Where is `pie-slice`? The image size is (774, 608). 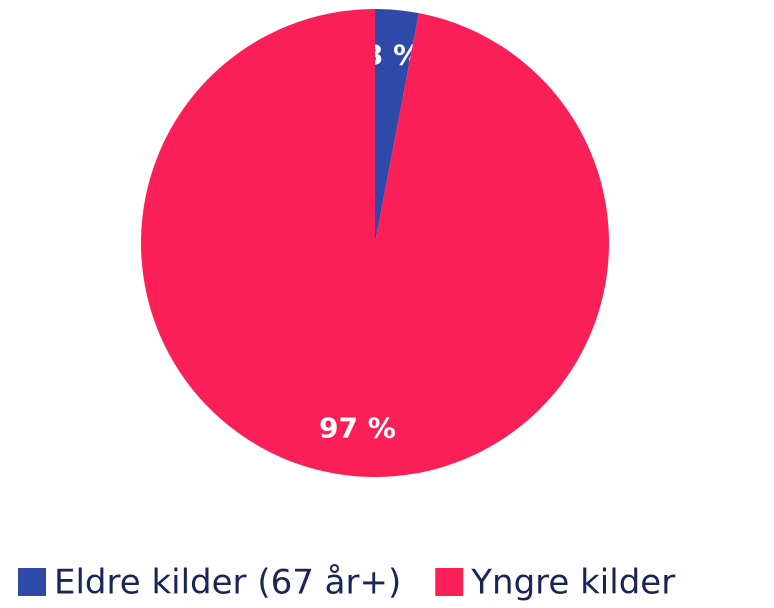
pie-slice is located at coordinates (397, 126).